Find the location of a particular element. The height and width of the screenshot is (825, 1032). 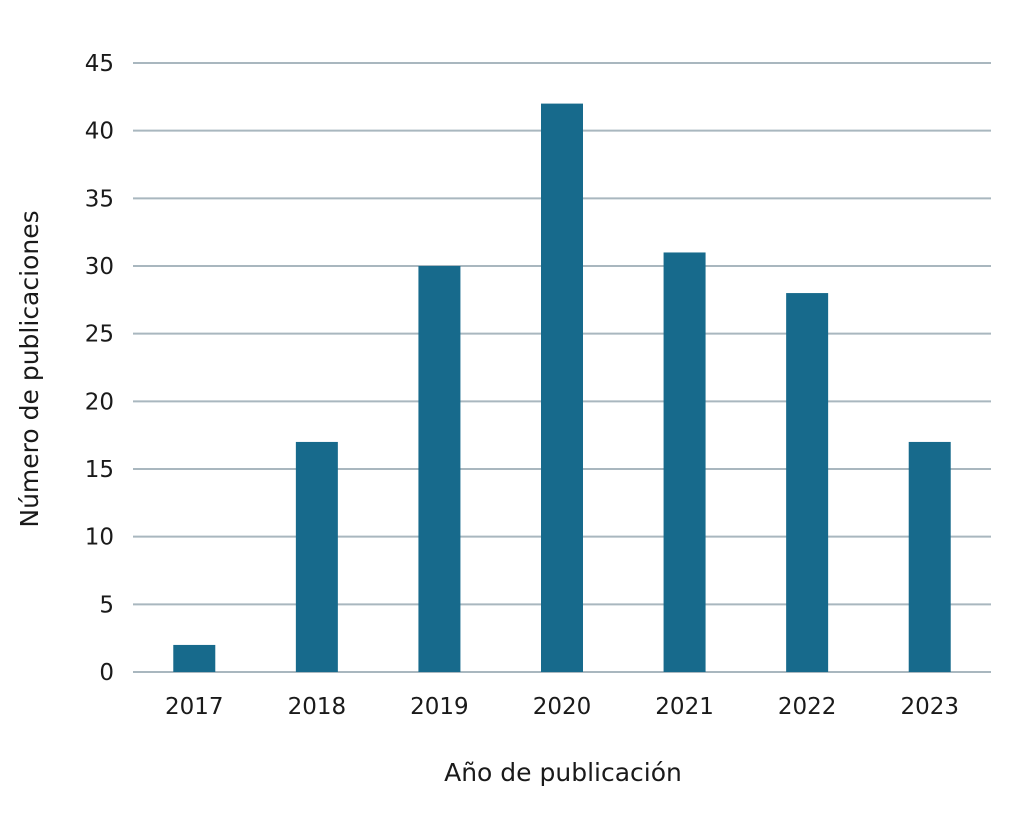

y-tick-label: 40 is located at coordinates (99, 132).